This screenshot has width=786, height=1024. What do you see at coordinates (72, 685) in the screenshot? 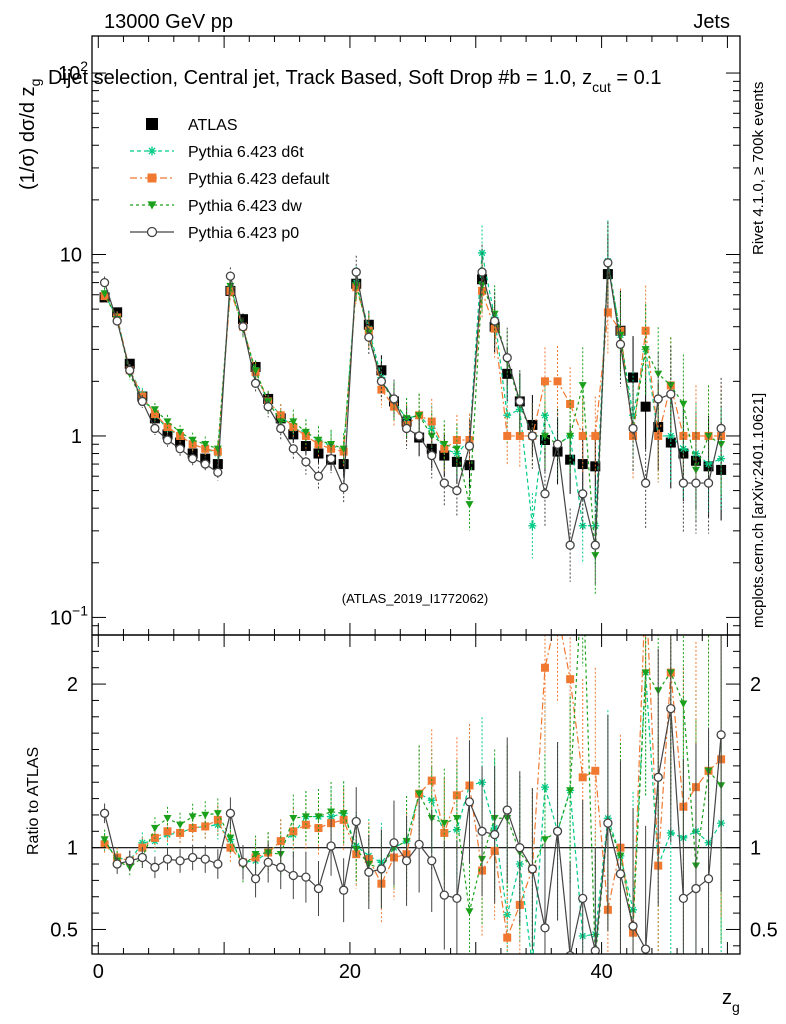
I see `ratio-y-tick-label: 2` at bounding box center [72, 685].